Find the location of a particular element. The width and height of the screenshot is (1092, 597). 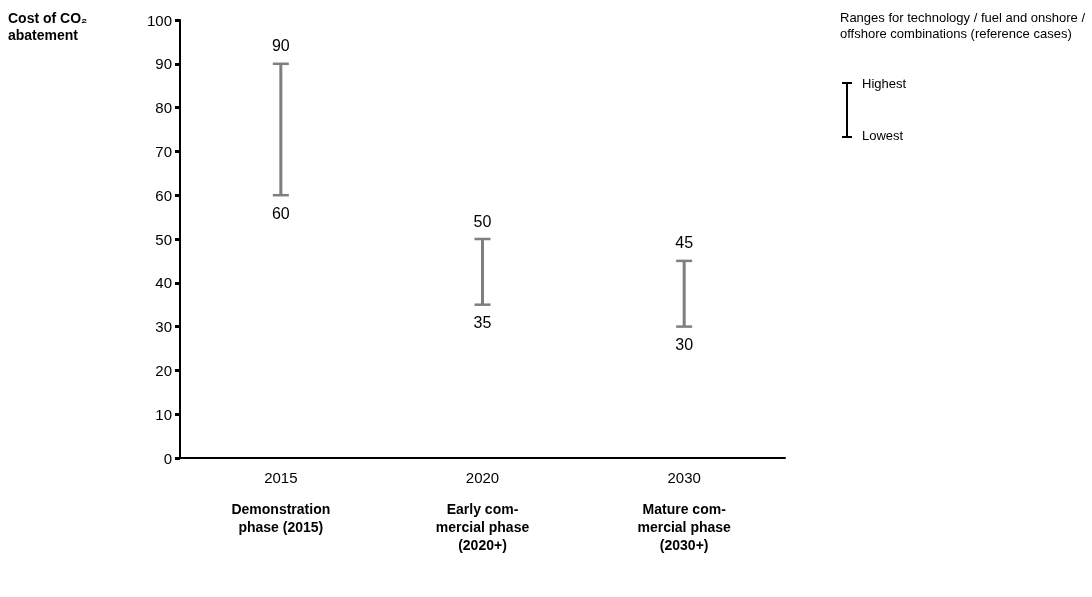

annotation: 35 is located at coordinates (482, 323).